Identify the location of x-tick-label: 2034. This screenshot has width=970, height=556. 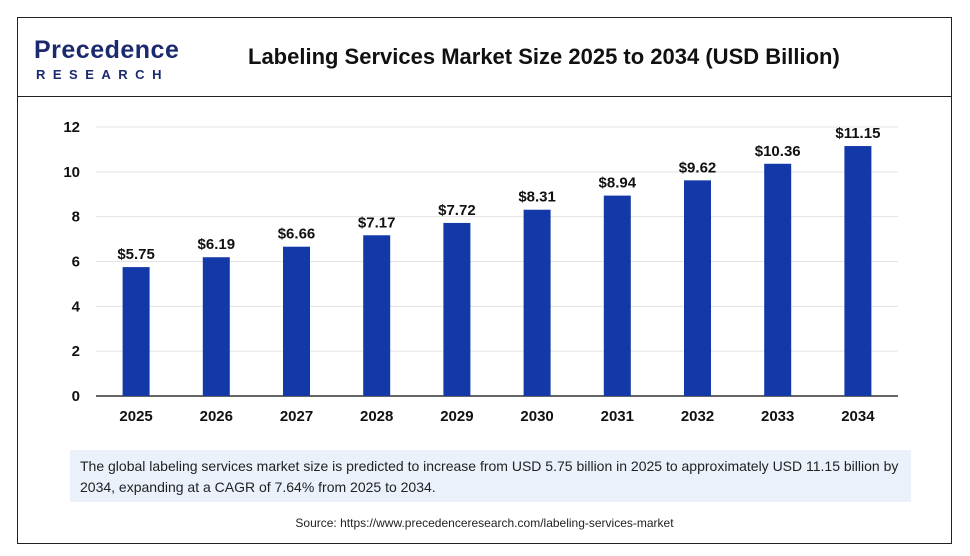
(858, 416).